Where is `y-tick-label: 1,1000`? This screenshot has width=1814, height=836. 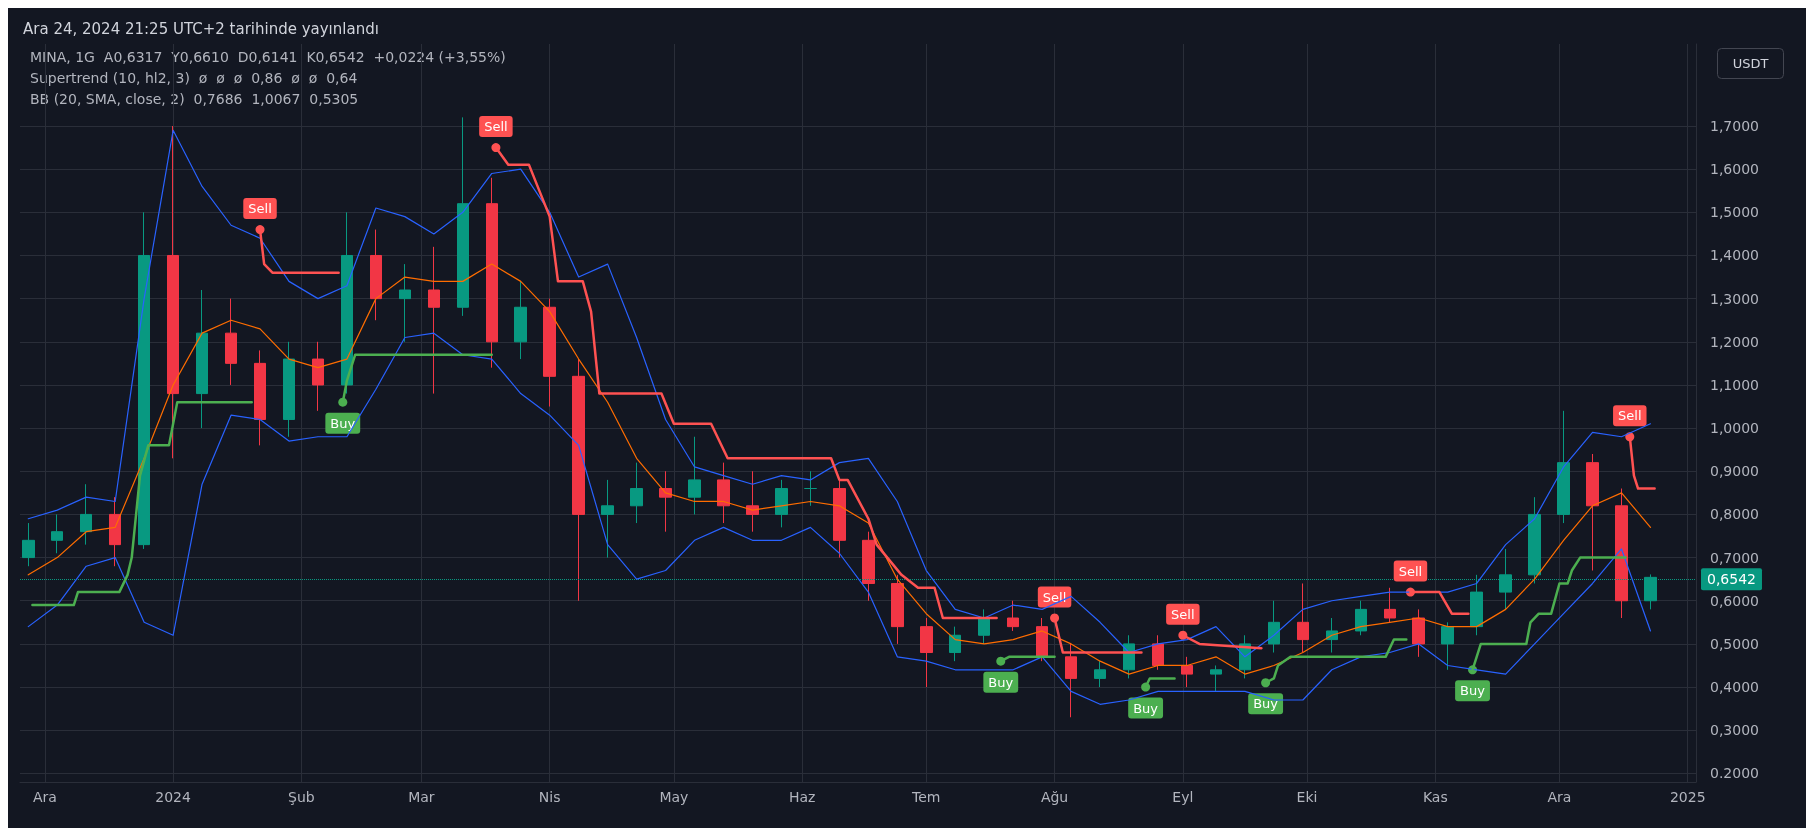 y-tick-label: 1,1000 is located at coordinates (1734, 384).